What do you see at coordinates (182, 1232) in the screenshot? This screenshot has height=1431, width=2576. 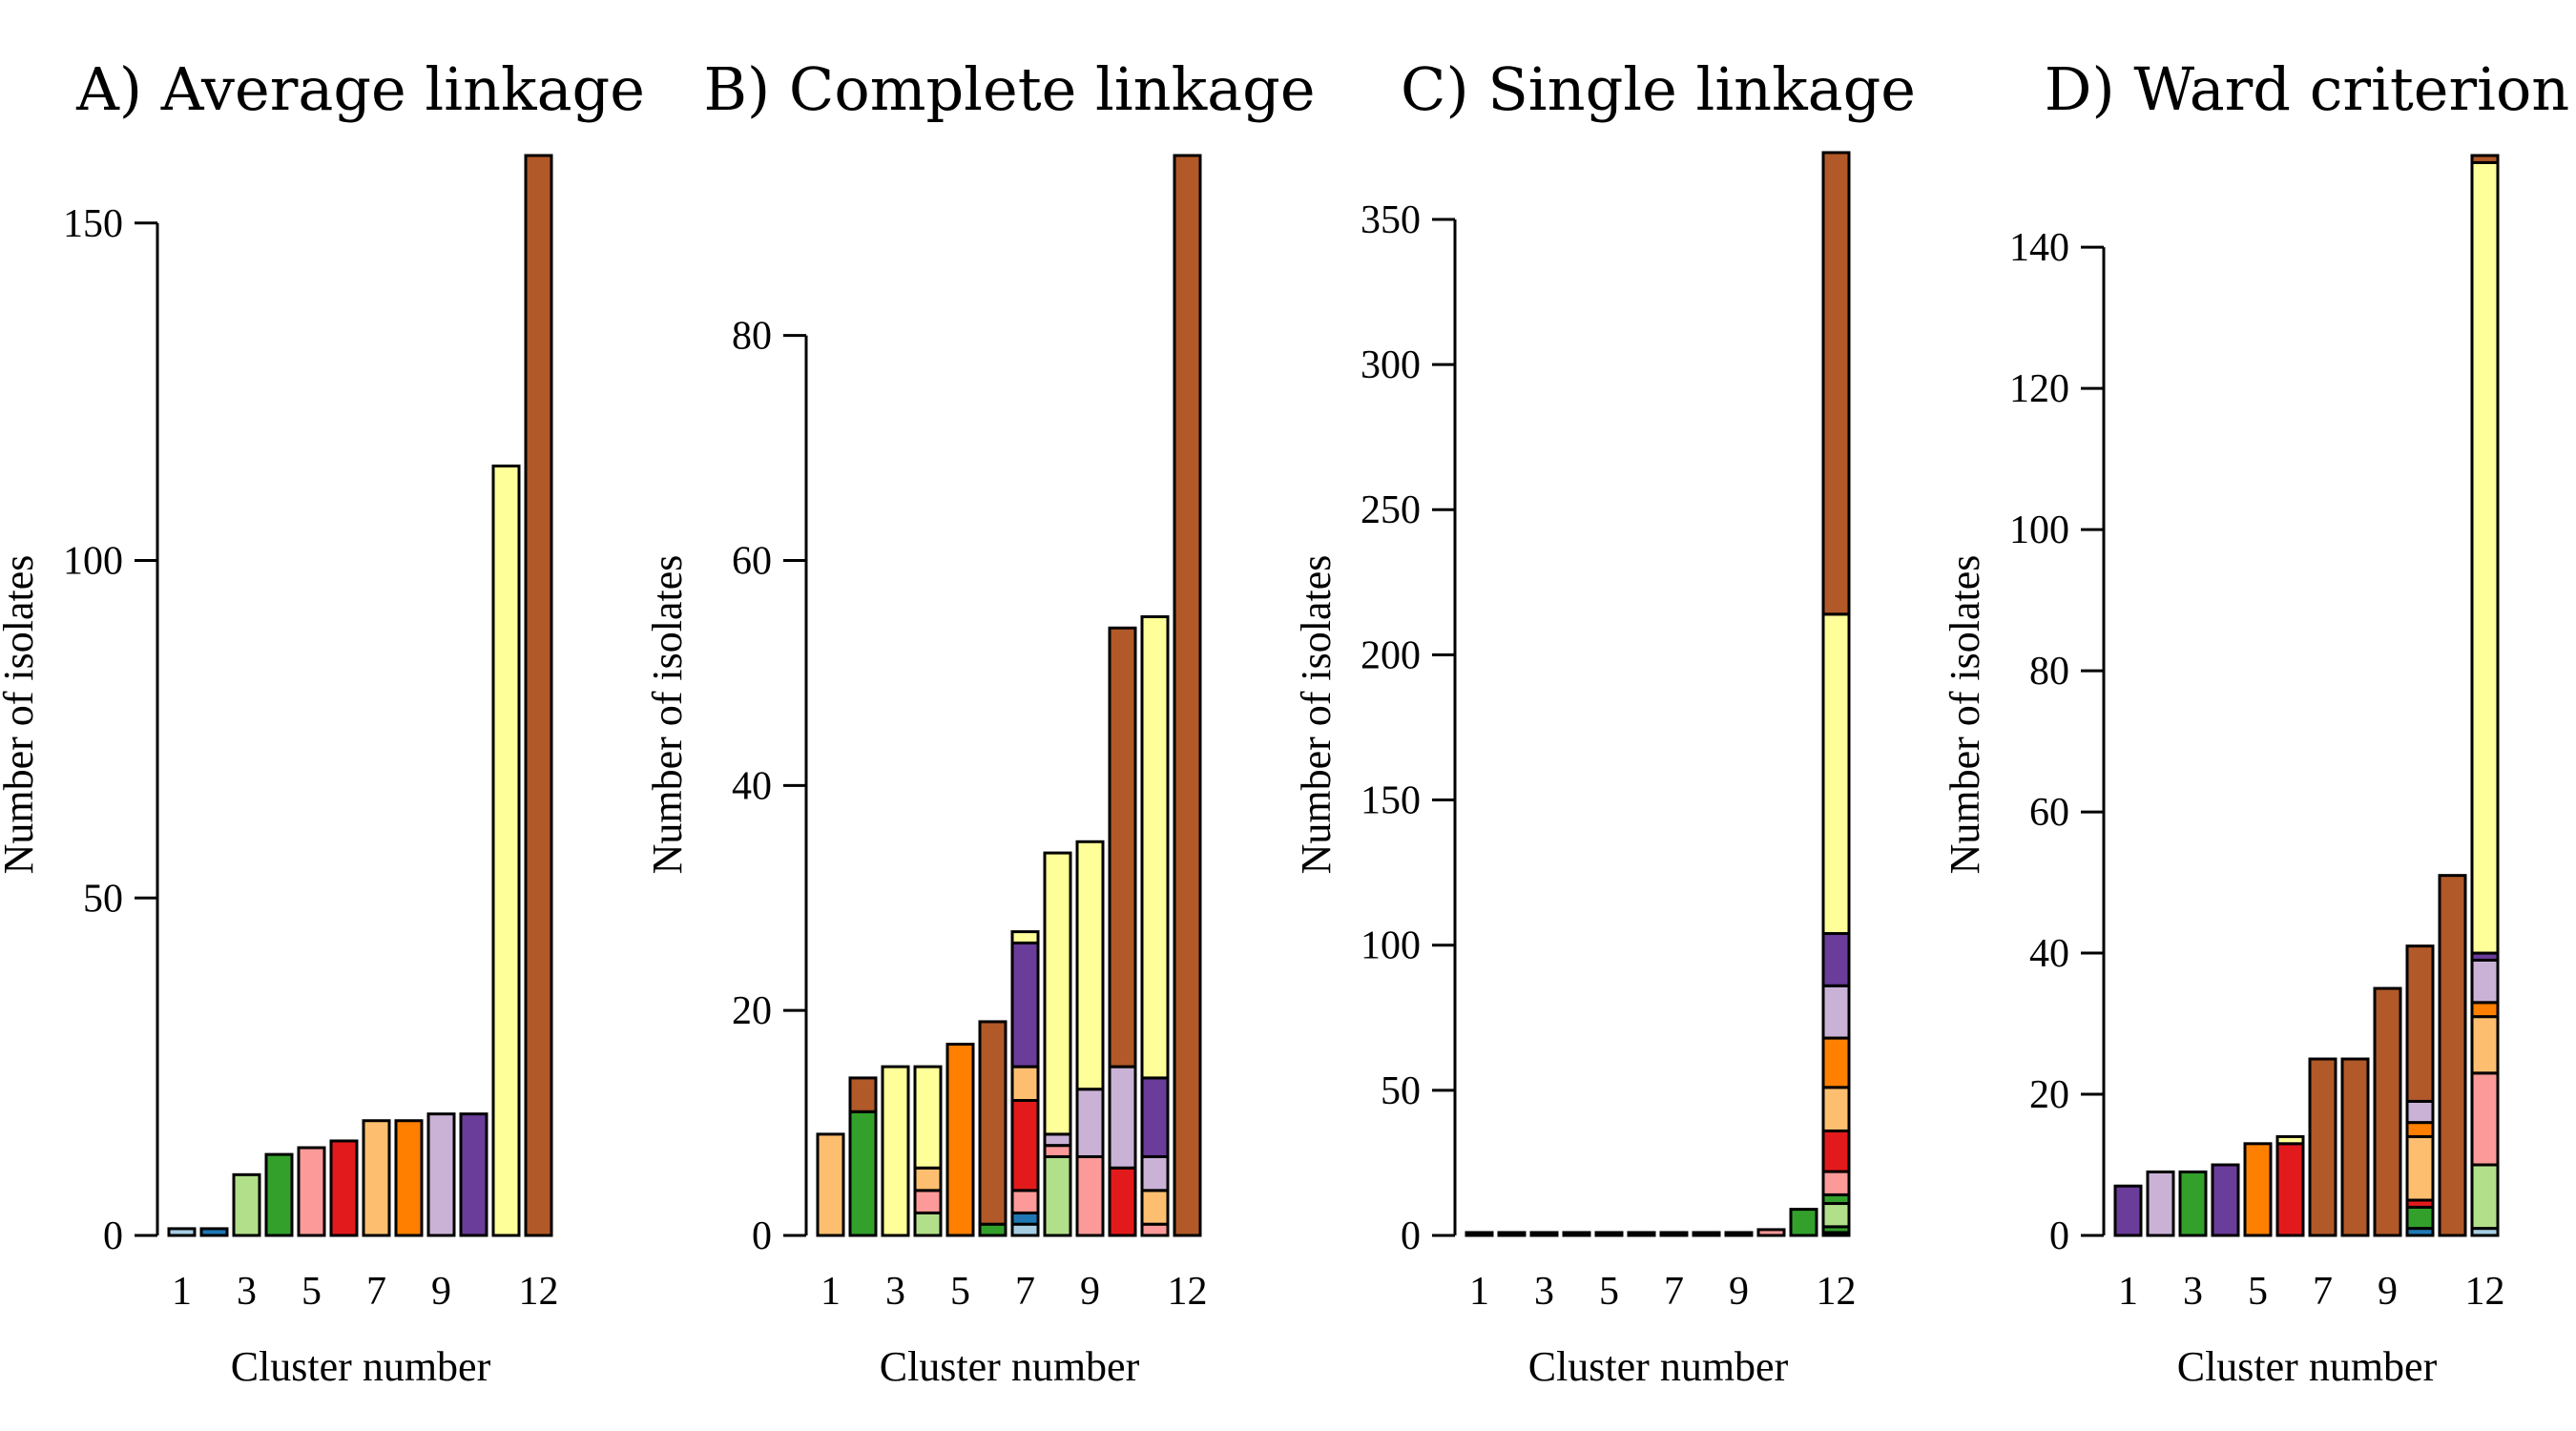 I see `bar-segment-lightblue` at bounding box center [182, 1232].